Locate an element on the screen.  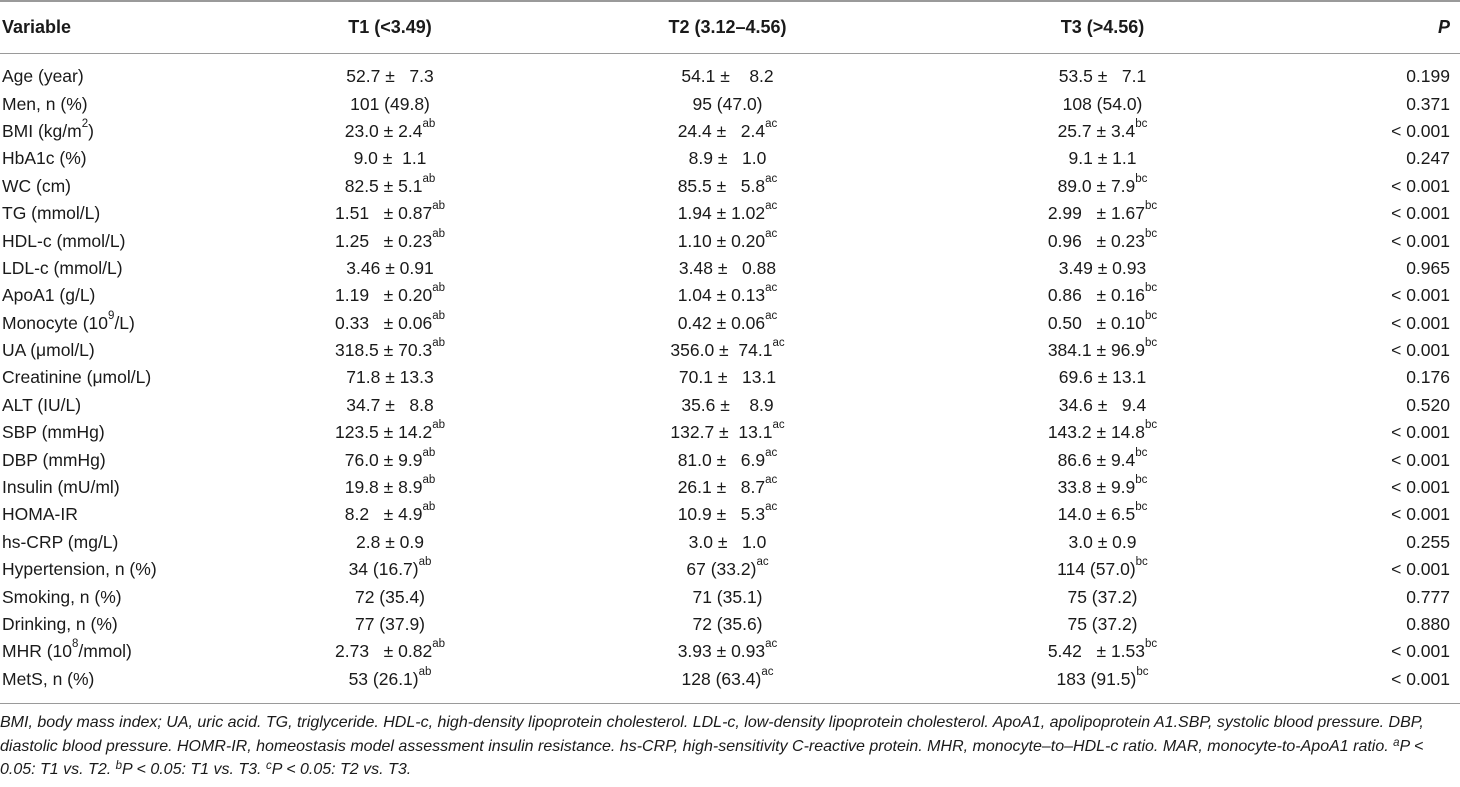
cell-p-value: 0.777 is located at coordinates (1375, 596).